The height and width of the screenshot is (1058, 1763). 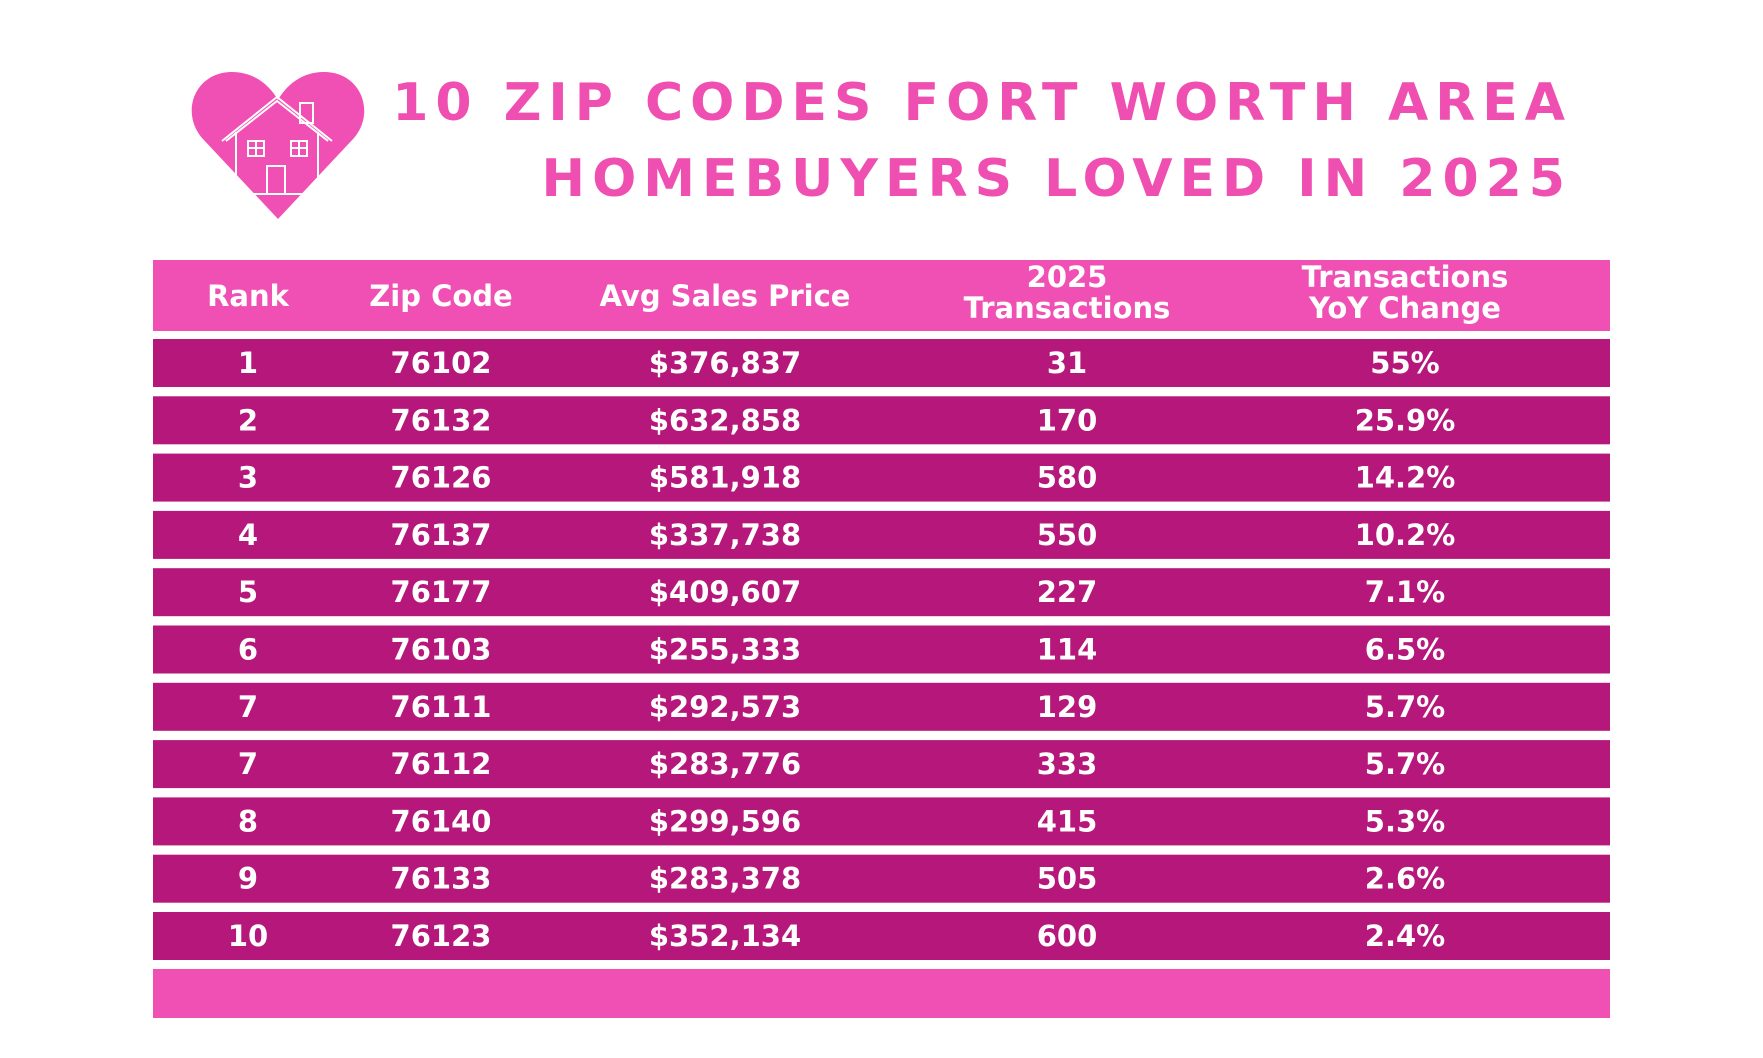 I want to click on title-line: HOMEBUYERS LOVED IN 2025, so click(x=1057, y=179).